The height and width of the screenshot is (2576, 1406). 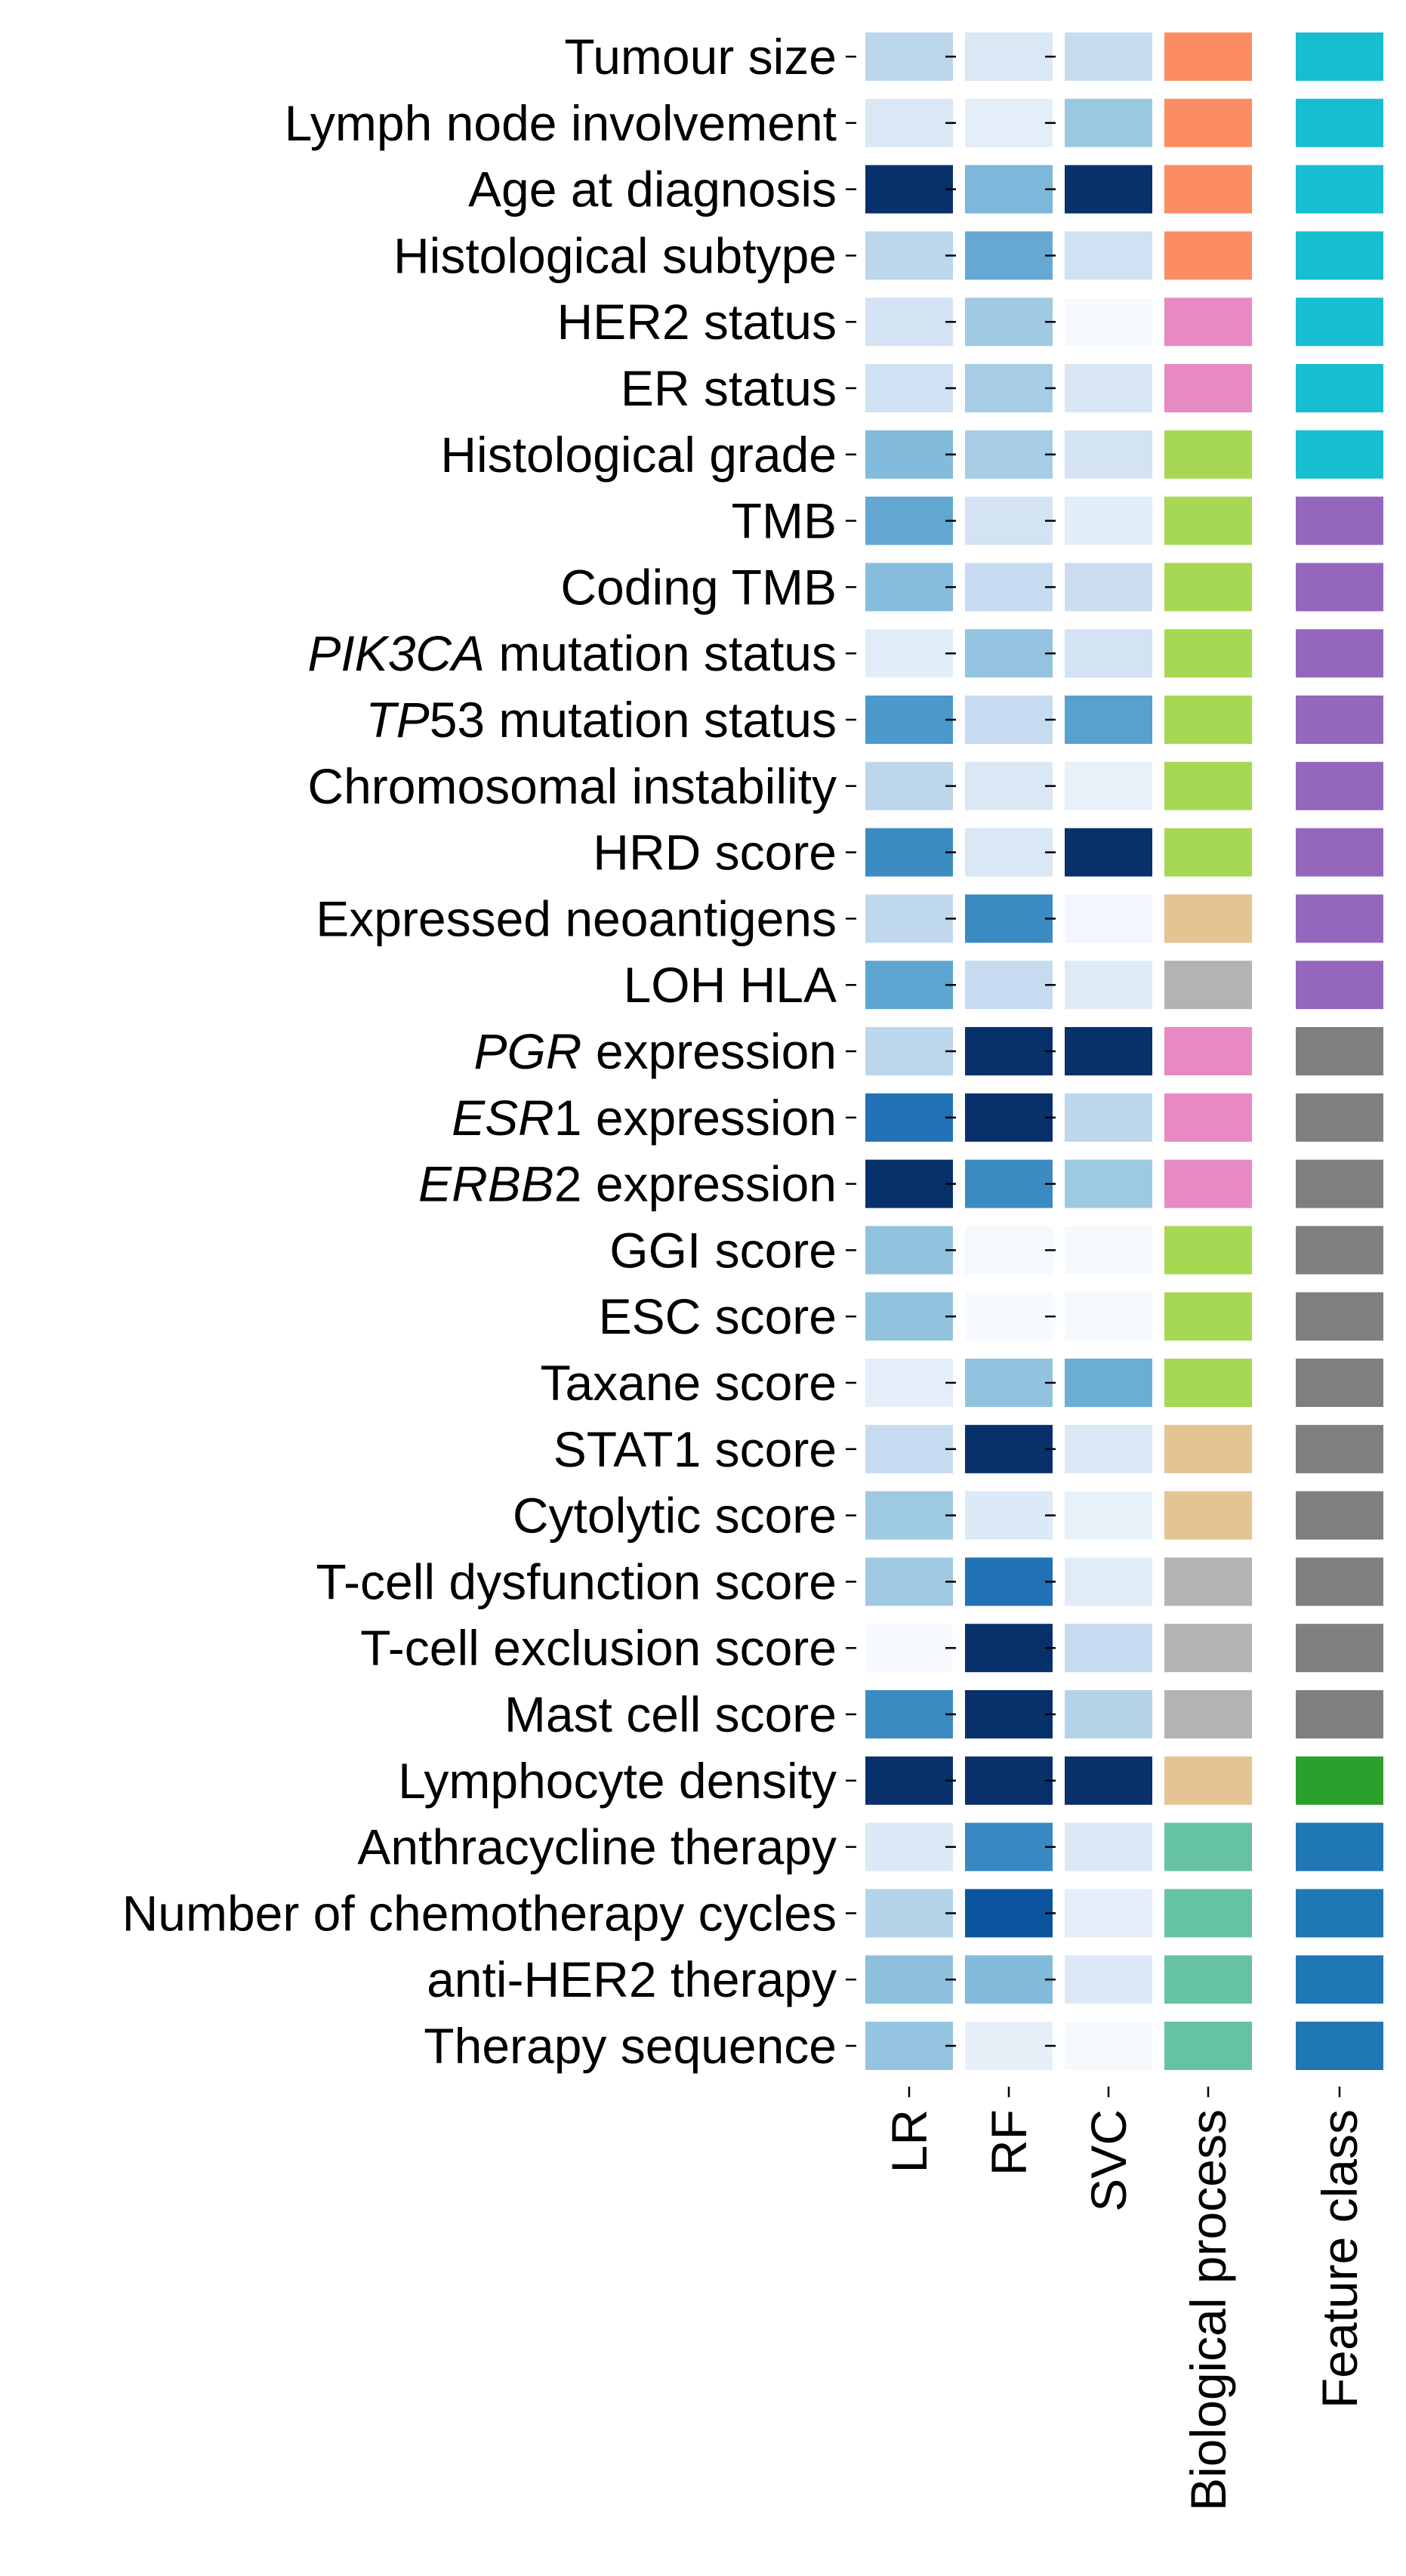 I want to click on cell-cytolytic-score-svc, so click(x=1108, y=1515).